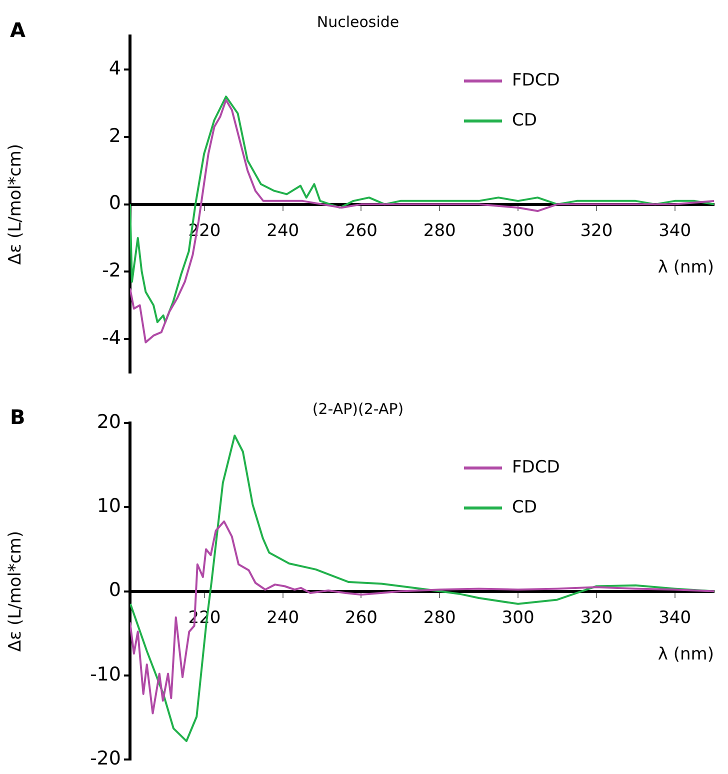  I want to click on chart-title: Nucleoside, so click(358, 21).